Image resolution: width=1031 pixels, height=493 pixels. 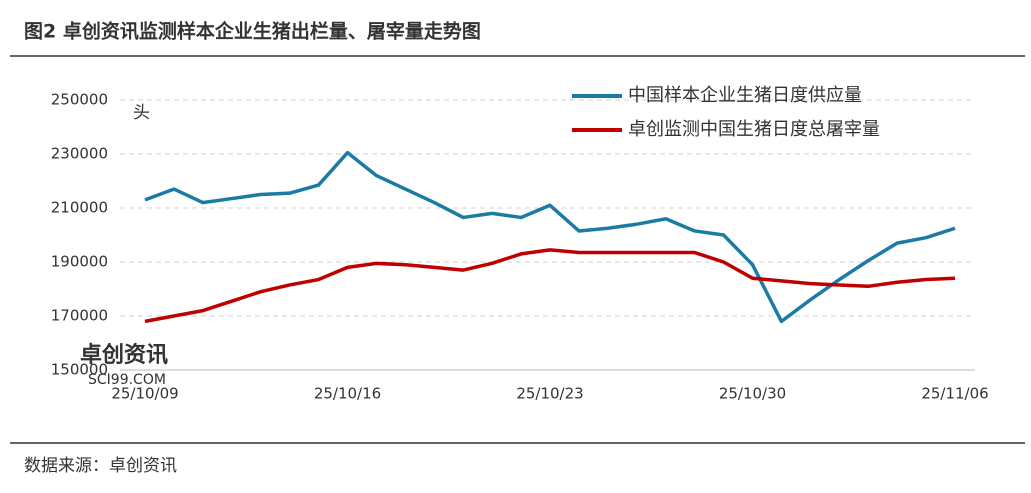 I want to click on source: 数据来源：卓创资讯, so click(x=100, y=466).